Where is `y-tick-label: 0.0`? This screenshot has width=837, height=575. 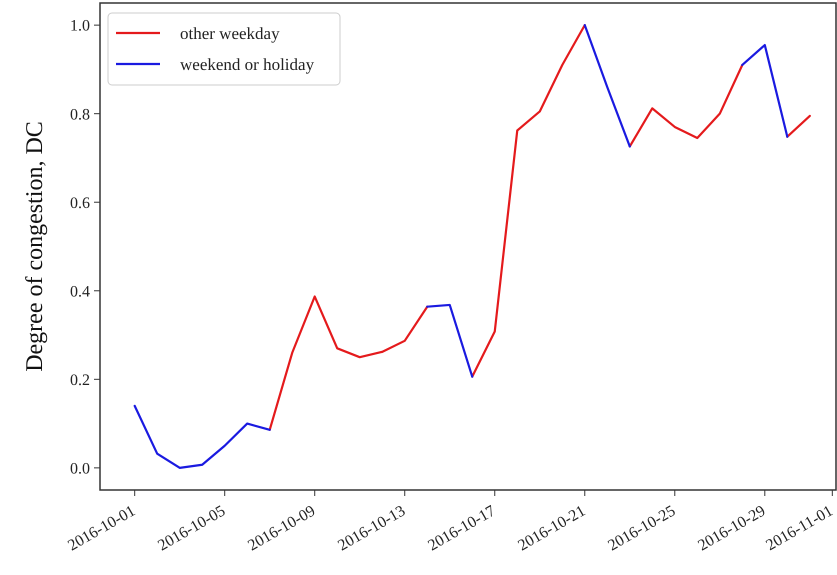 y-tick-label: 0.0 is located at coordinates (80, 469).